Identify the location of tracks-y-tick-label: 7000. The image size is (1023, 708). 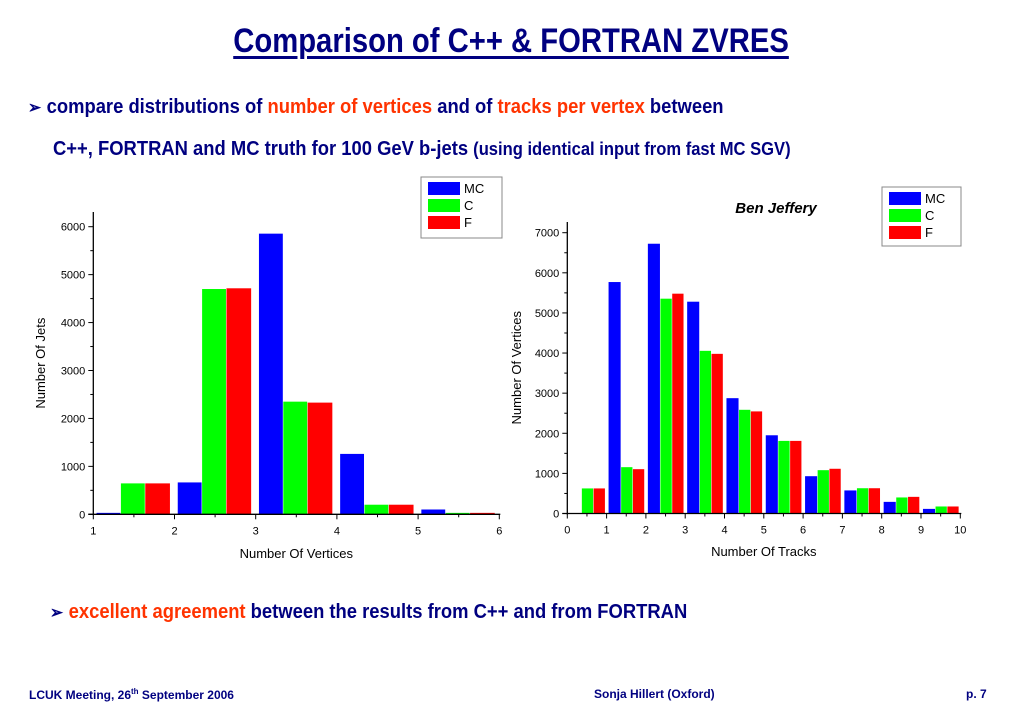
(547, 234).